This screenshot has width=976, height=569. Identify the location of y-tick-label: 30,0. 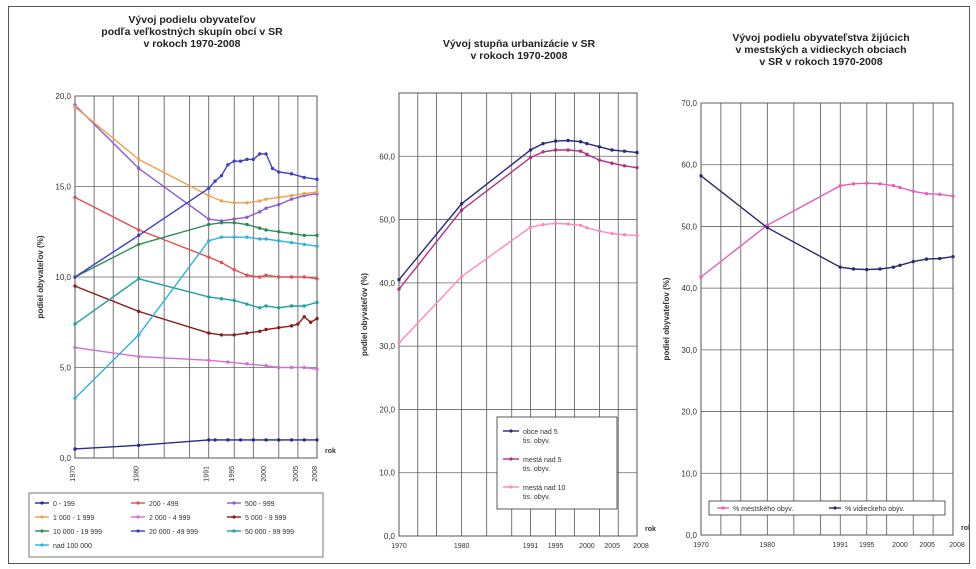
(387, 346).